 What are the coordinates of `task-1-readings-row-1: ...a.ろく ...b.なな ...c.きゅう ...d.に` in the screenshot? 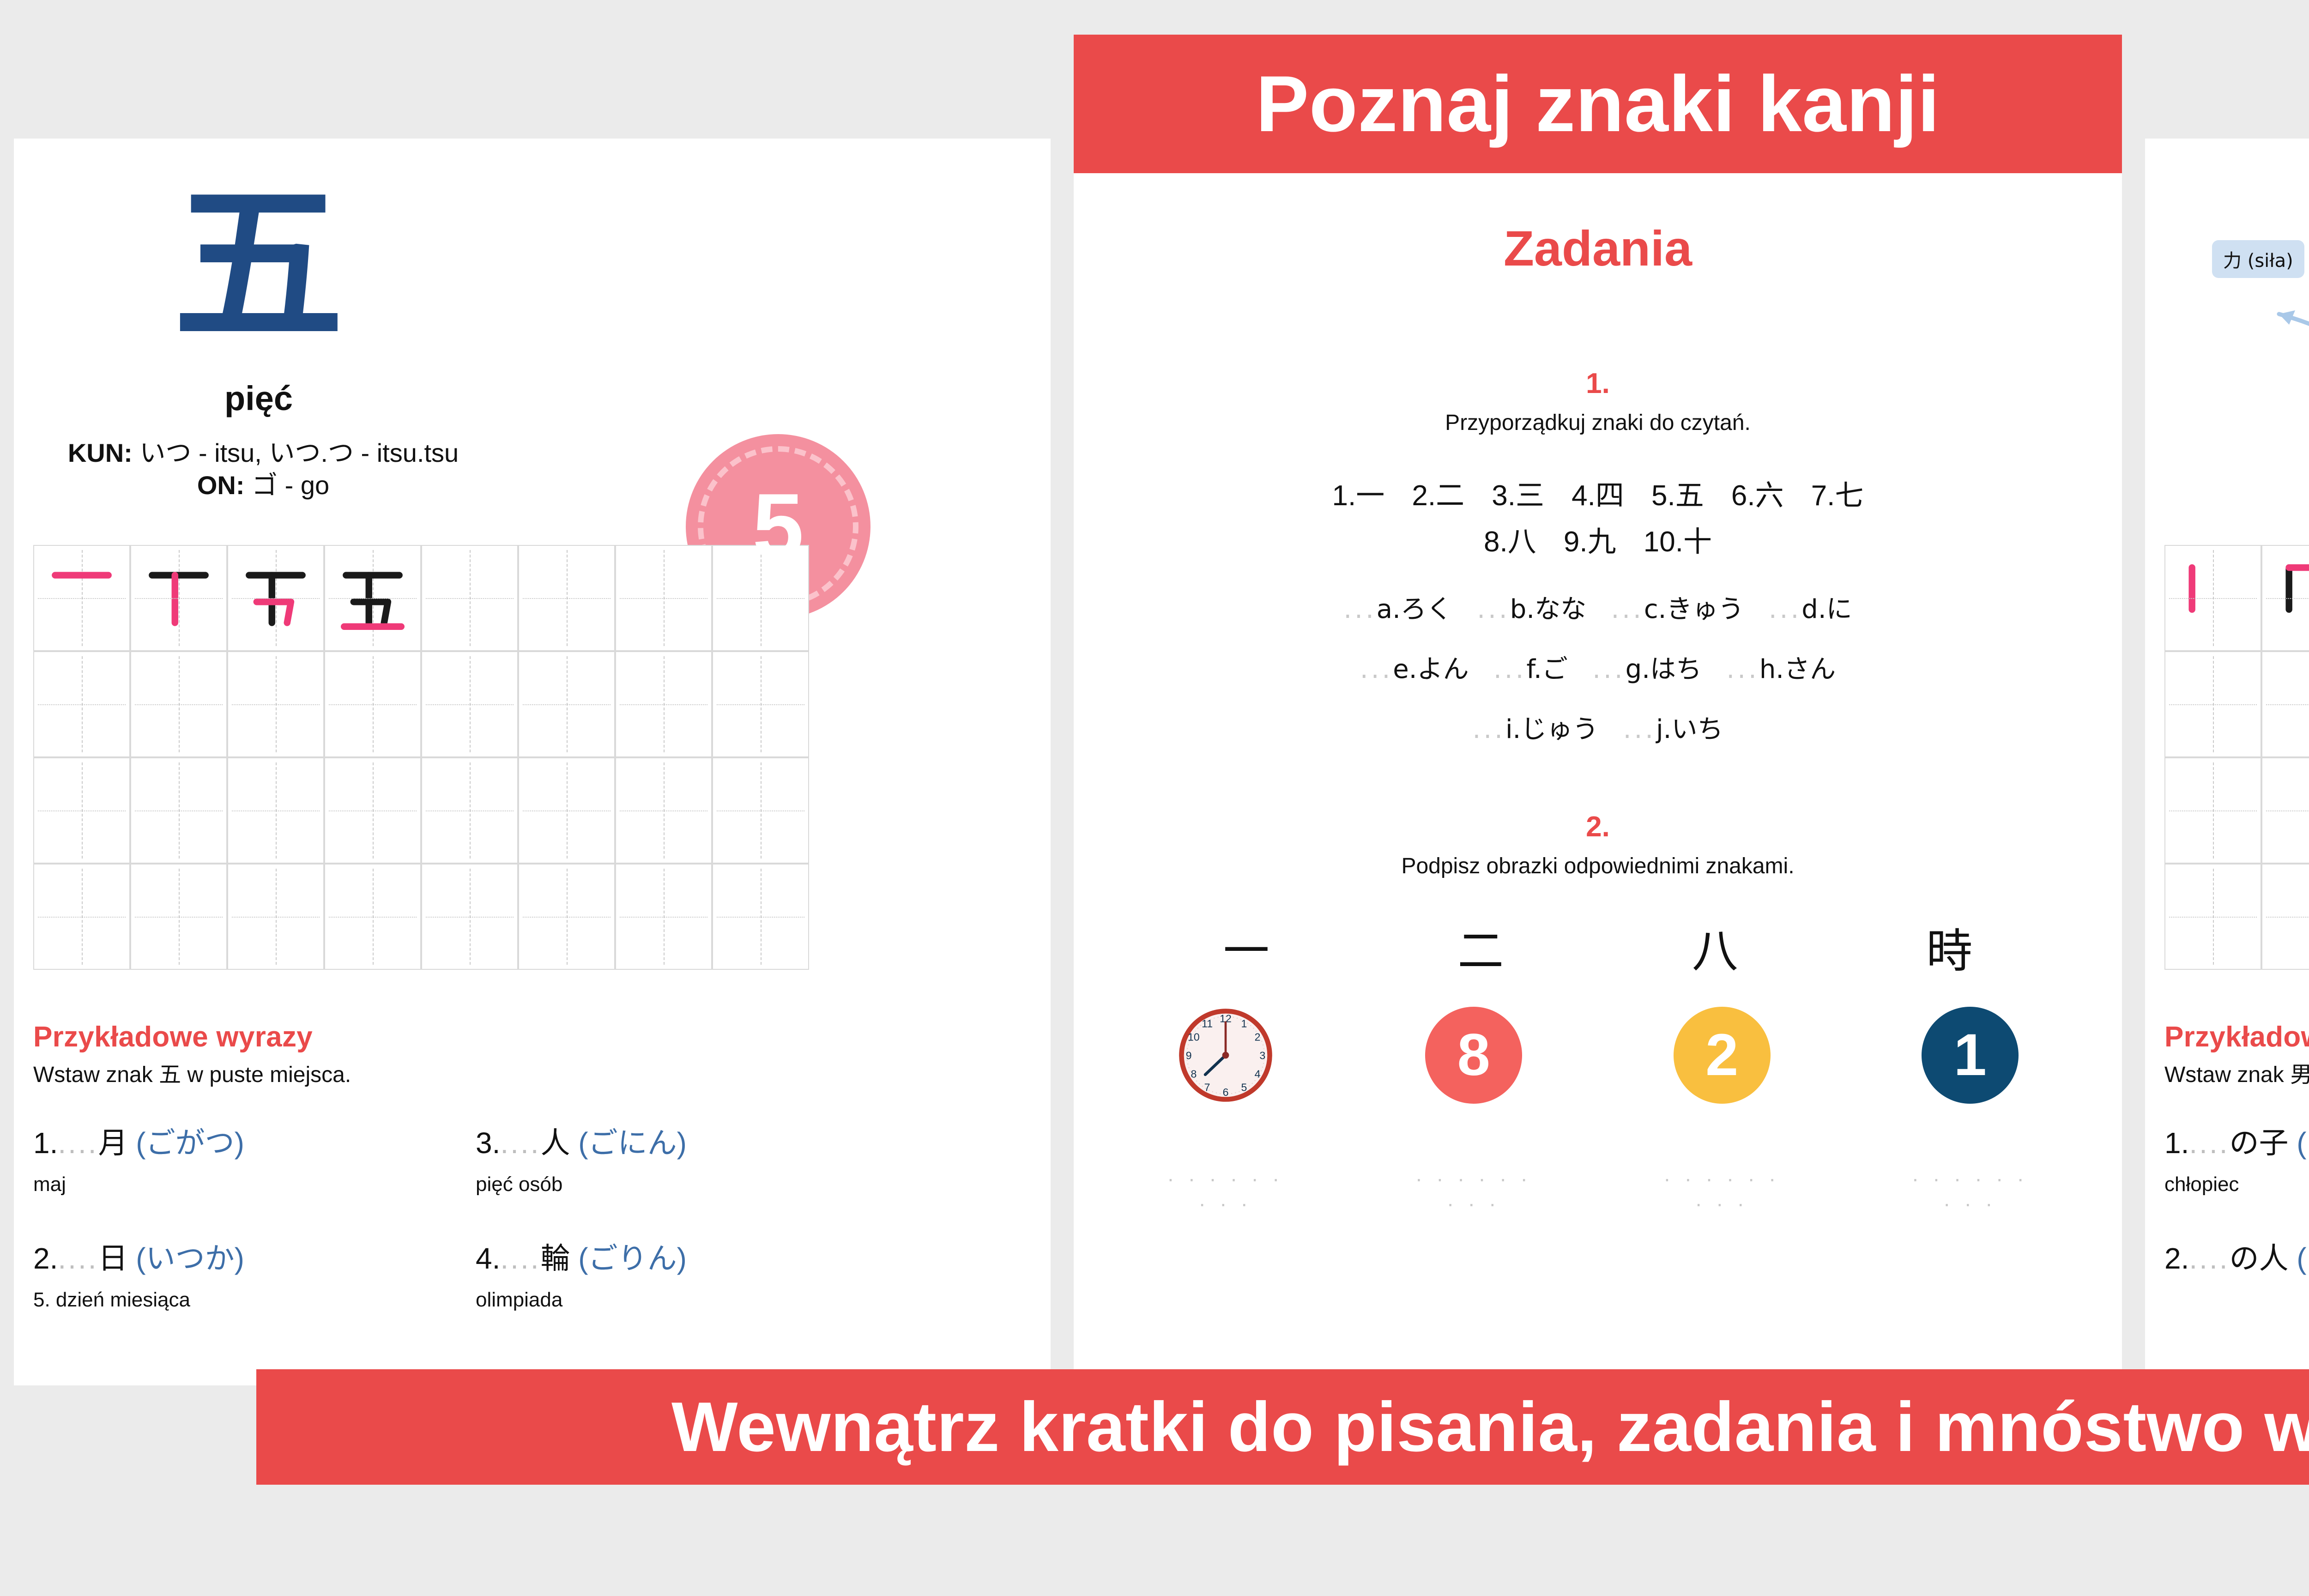 It's located at (1598, 609).